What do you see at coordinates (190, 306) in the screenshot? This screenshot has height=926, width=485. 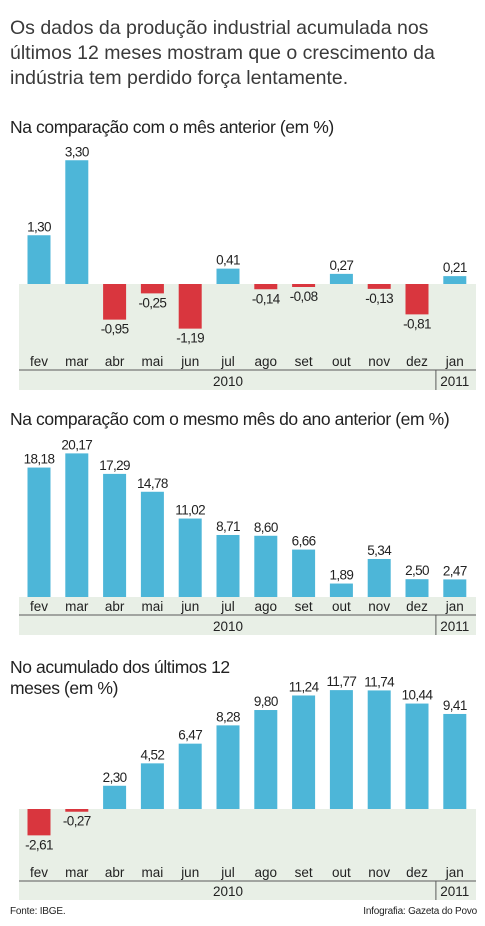 I see `c1-bar-jun` at bounding box center [190, 306].